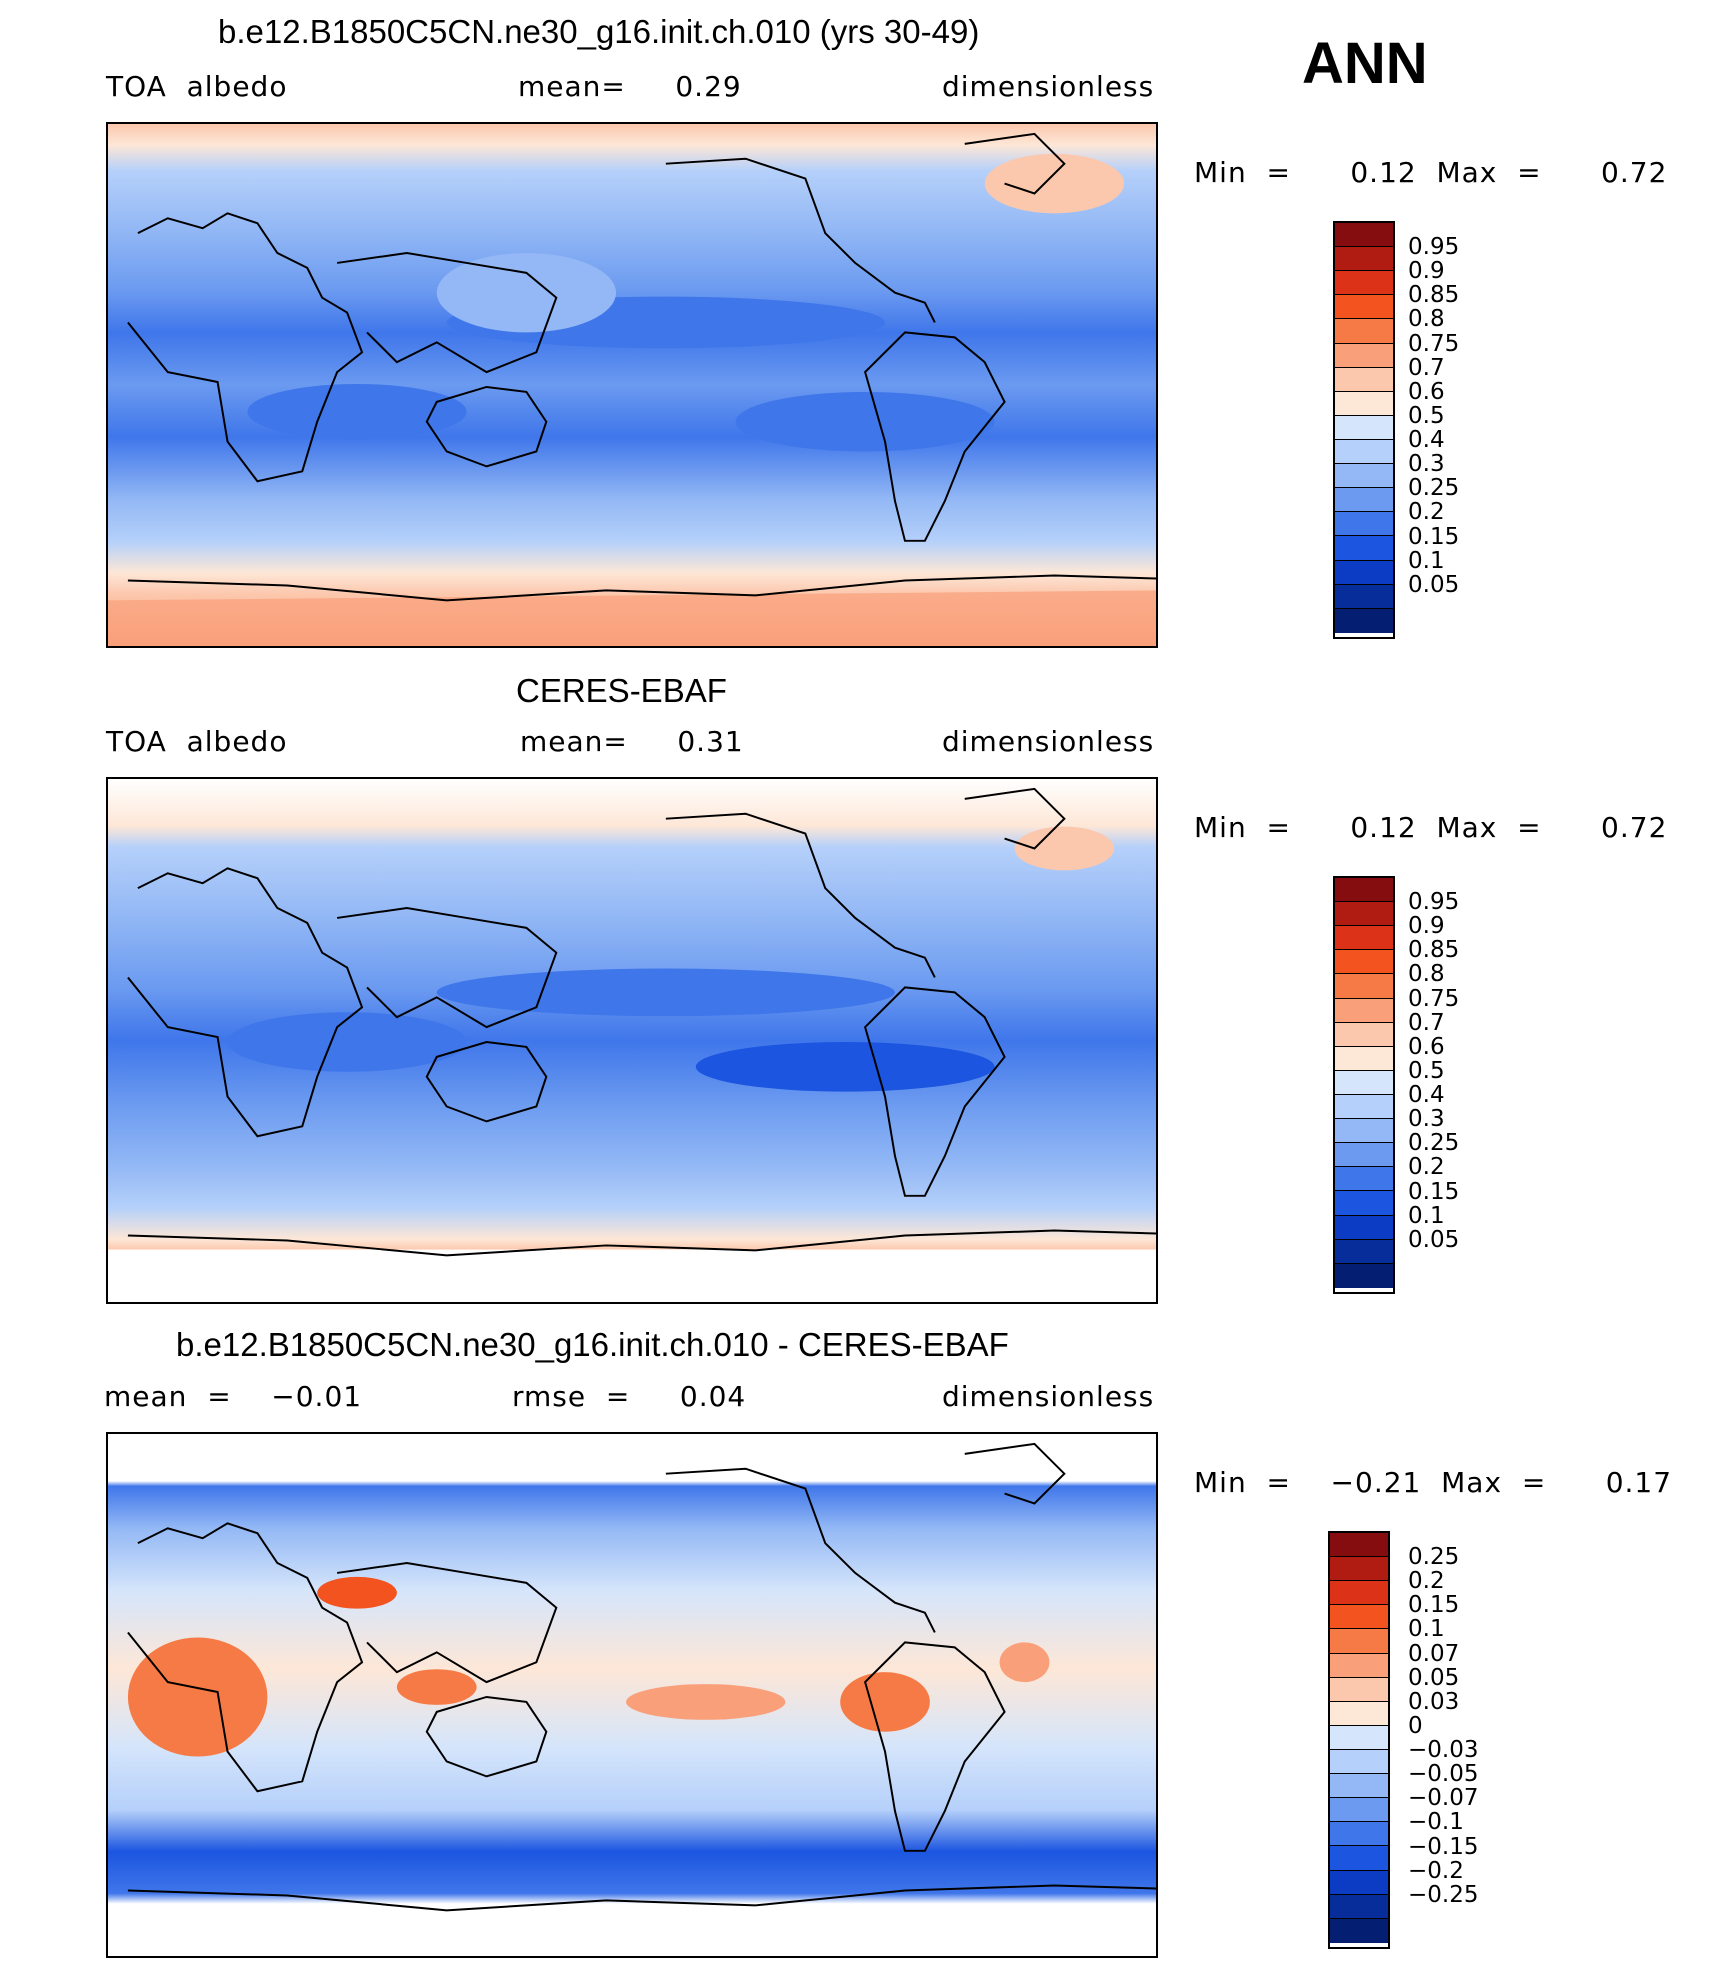  I want to click on panel-2-mean-label: mean= 0.31, so click(632, 741).